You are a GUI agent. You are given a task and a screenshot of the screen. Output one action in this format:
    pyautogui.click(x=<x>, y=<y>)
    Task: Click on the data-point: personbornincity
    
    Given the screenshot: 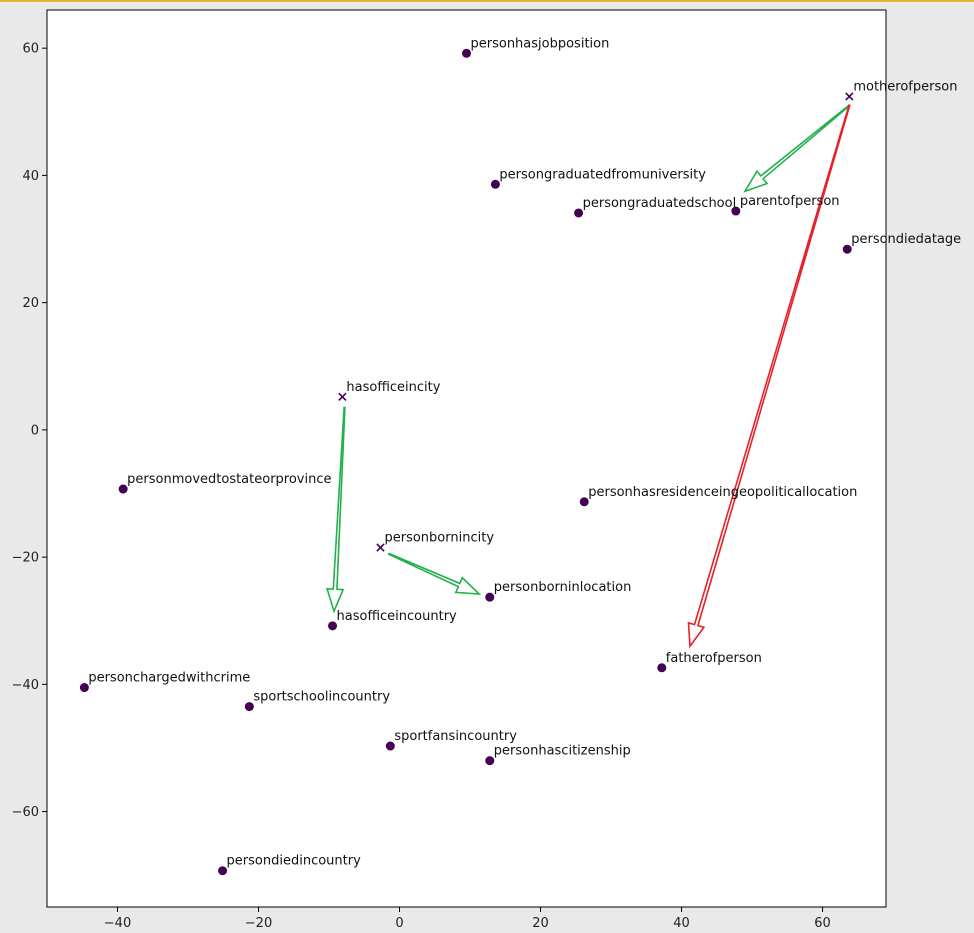 What is the action you would take?
    pyautogui.click(x=435, y=541)
    